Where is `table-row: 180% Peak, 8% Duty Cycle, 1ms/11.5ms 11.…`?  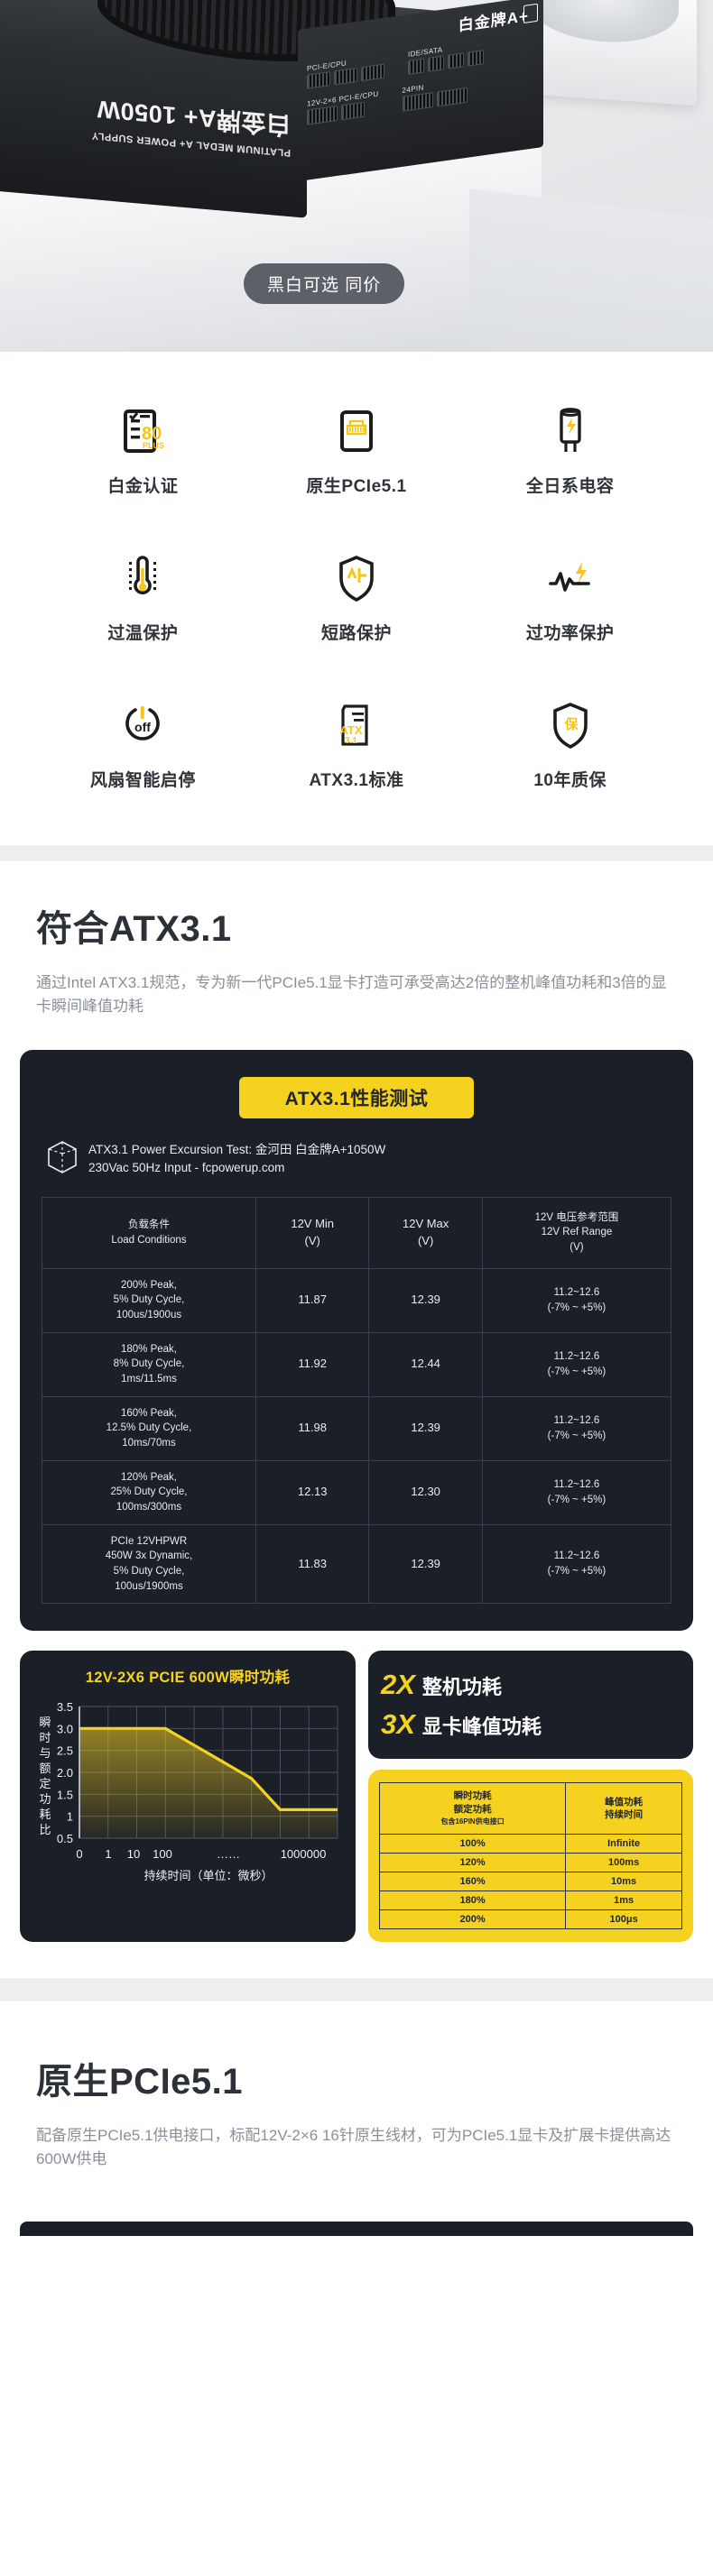
table-row: 180% Peak, 8% Duty Cycle, 1ms/11.5ms 11.… is located at coordinates (357, 1364).